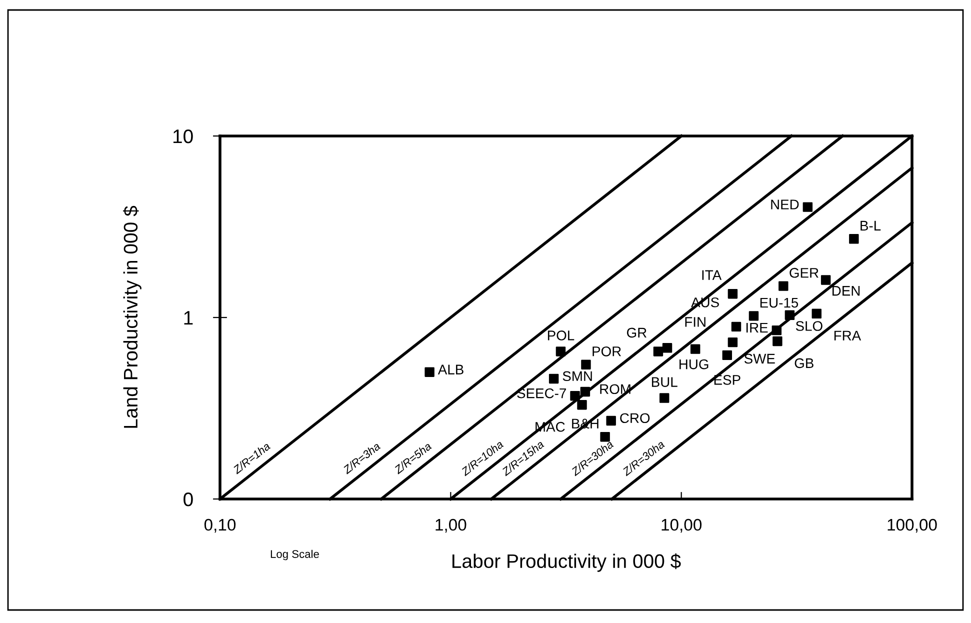 The height and width of the screenshot is (623, 971). Describe the element at coordinates (636, 333) in the screenshot. I see `annotation: GR` at that location.